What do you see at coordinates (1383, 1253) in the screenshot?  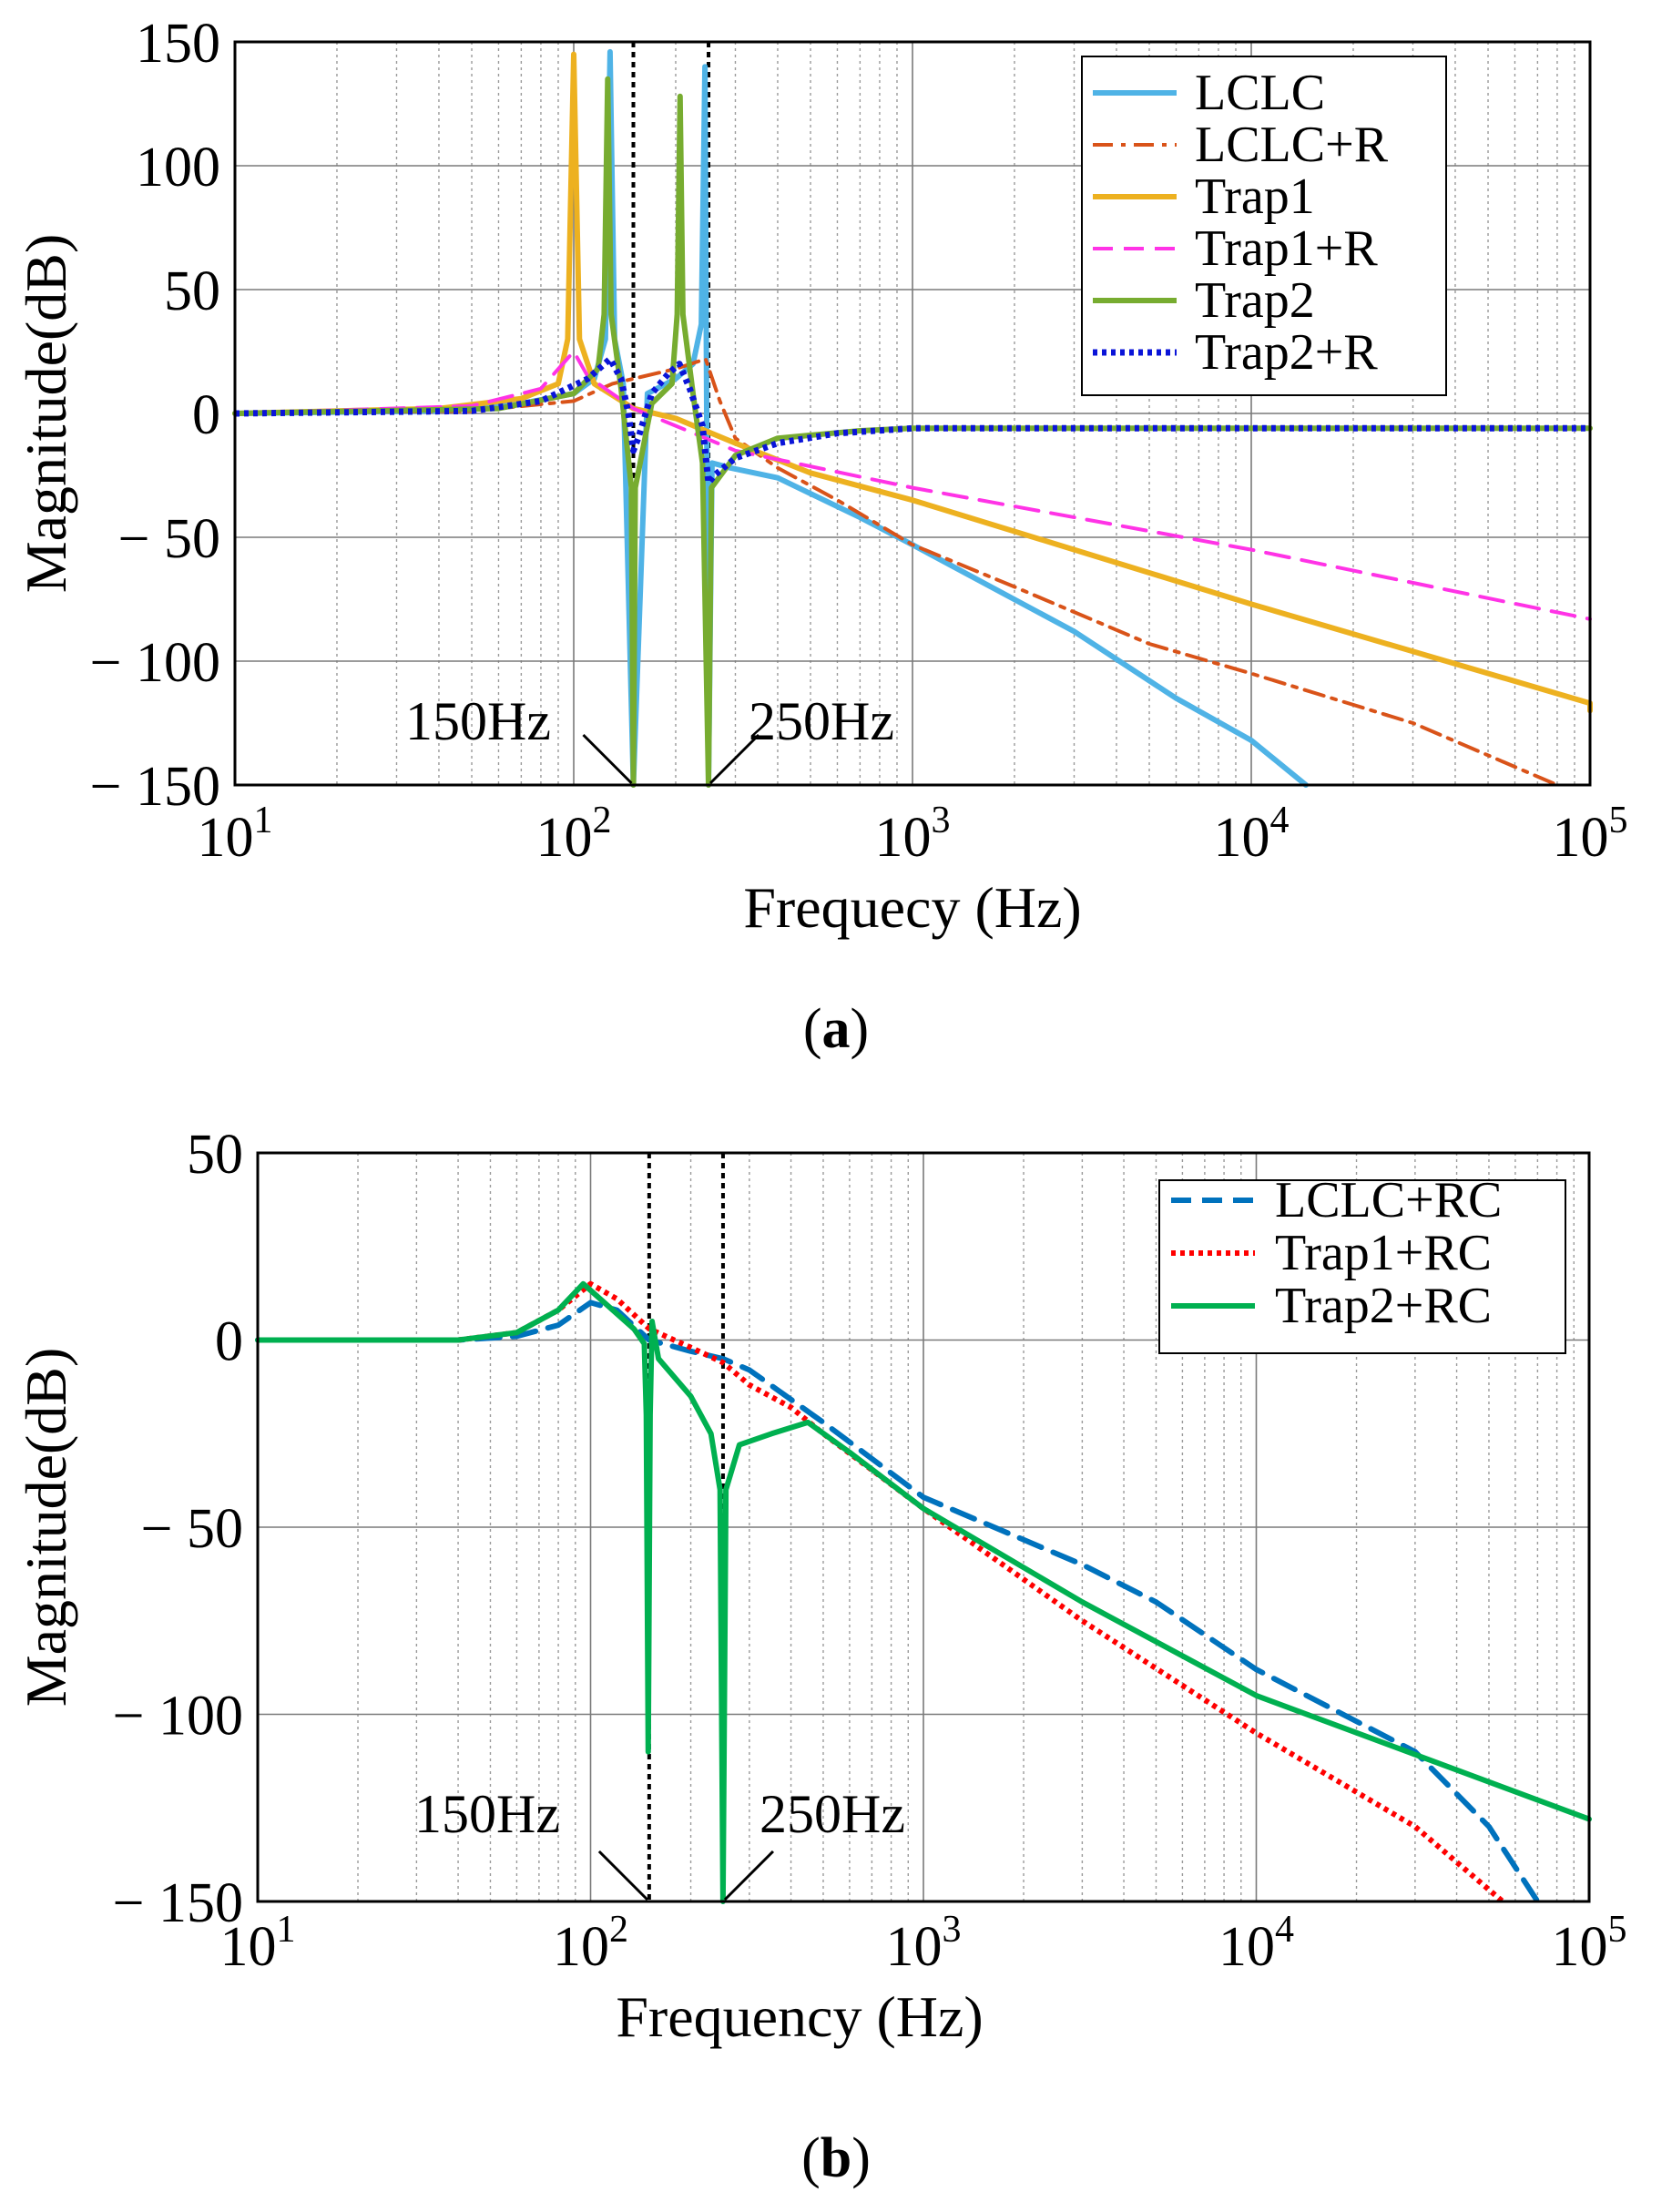 I see `legend-label: Trap1+RC` at bounding box center [1383, 1253].